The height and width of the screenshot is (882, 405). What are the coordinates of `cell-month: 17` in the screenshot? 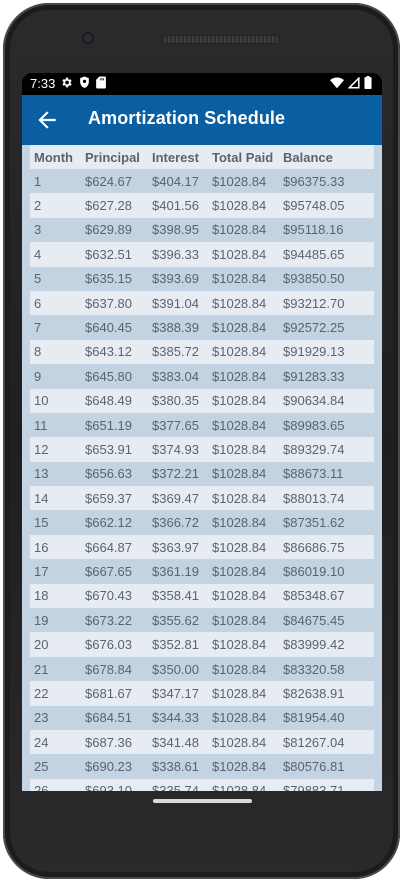 It's located at (55, 571).